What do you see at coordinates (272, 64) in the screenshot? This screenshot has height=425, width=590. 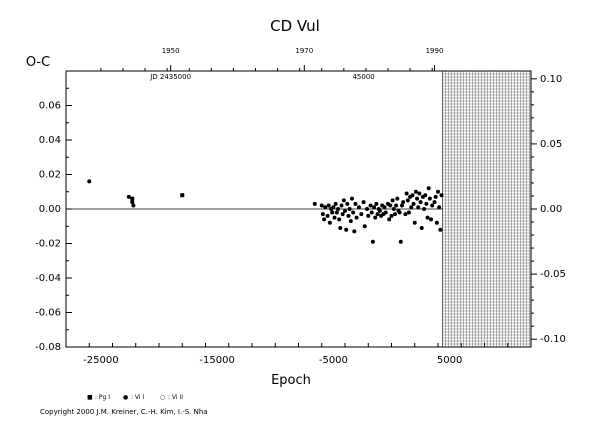 I see `top-year-axis-ticks: 1950 1970 1990 JD 2435000 45000` at bounding box center [272, 64].